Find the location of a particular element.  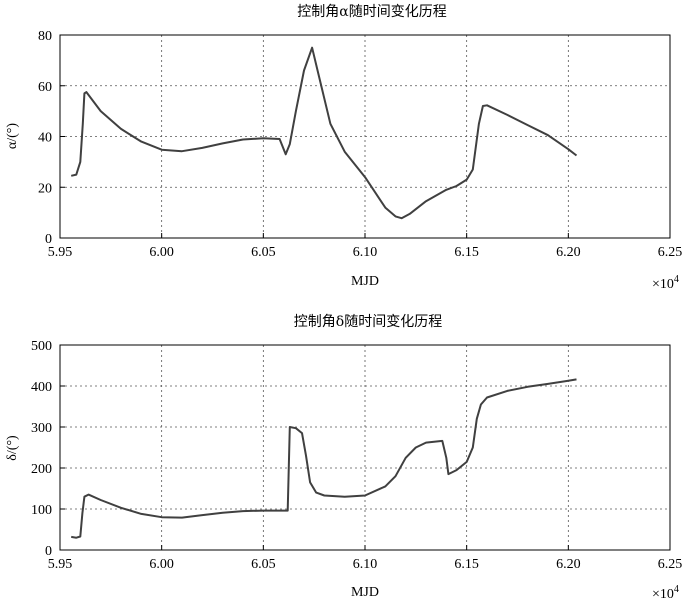

delta-xtick-label: 6.15 is located at coordinates (466, 564).